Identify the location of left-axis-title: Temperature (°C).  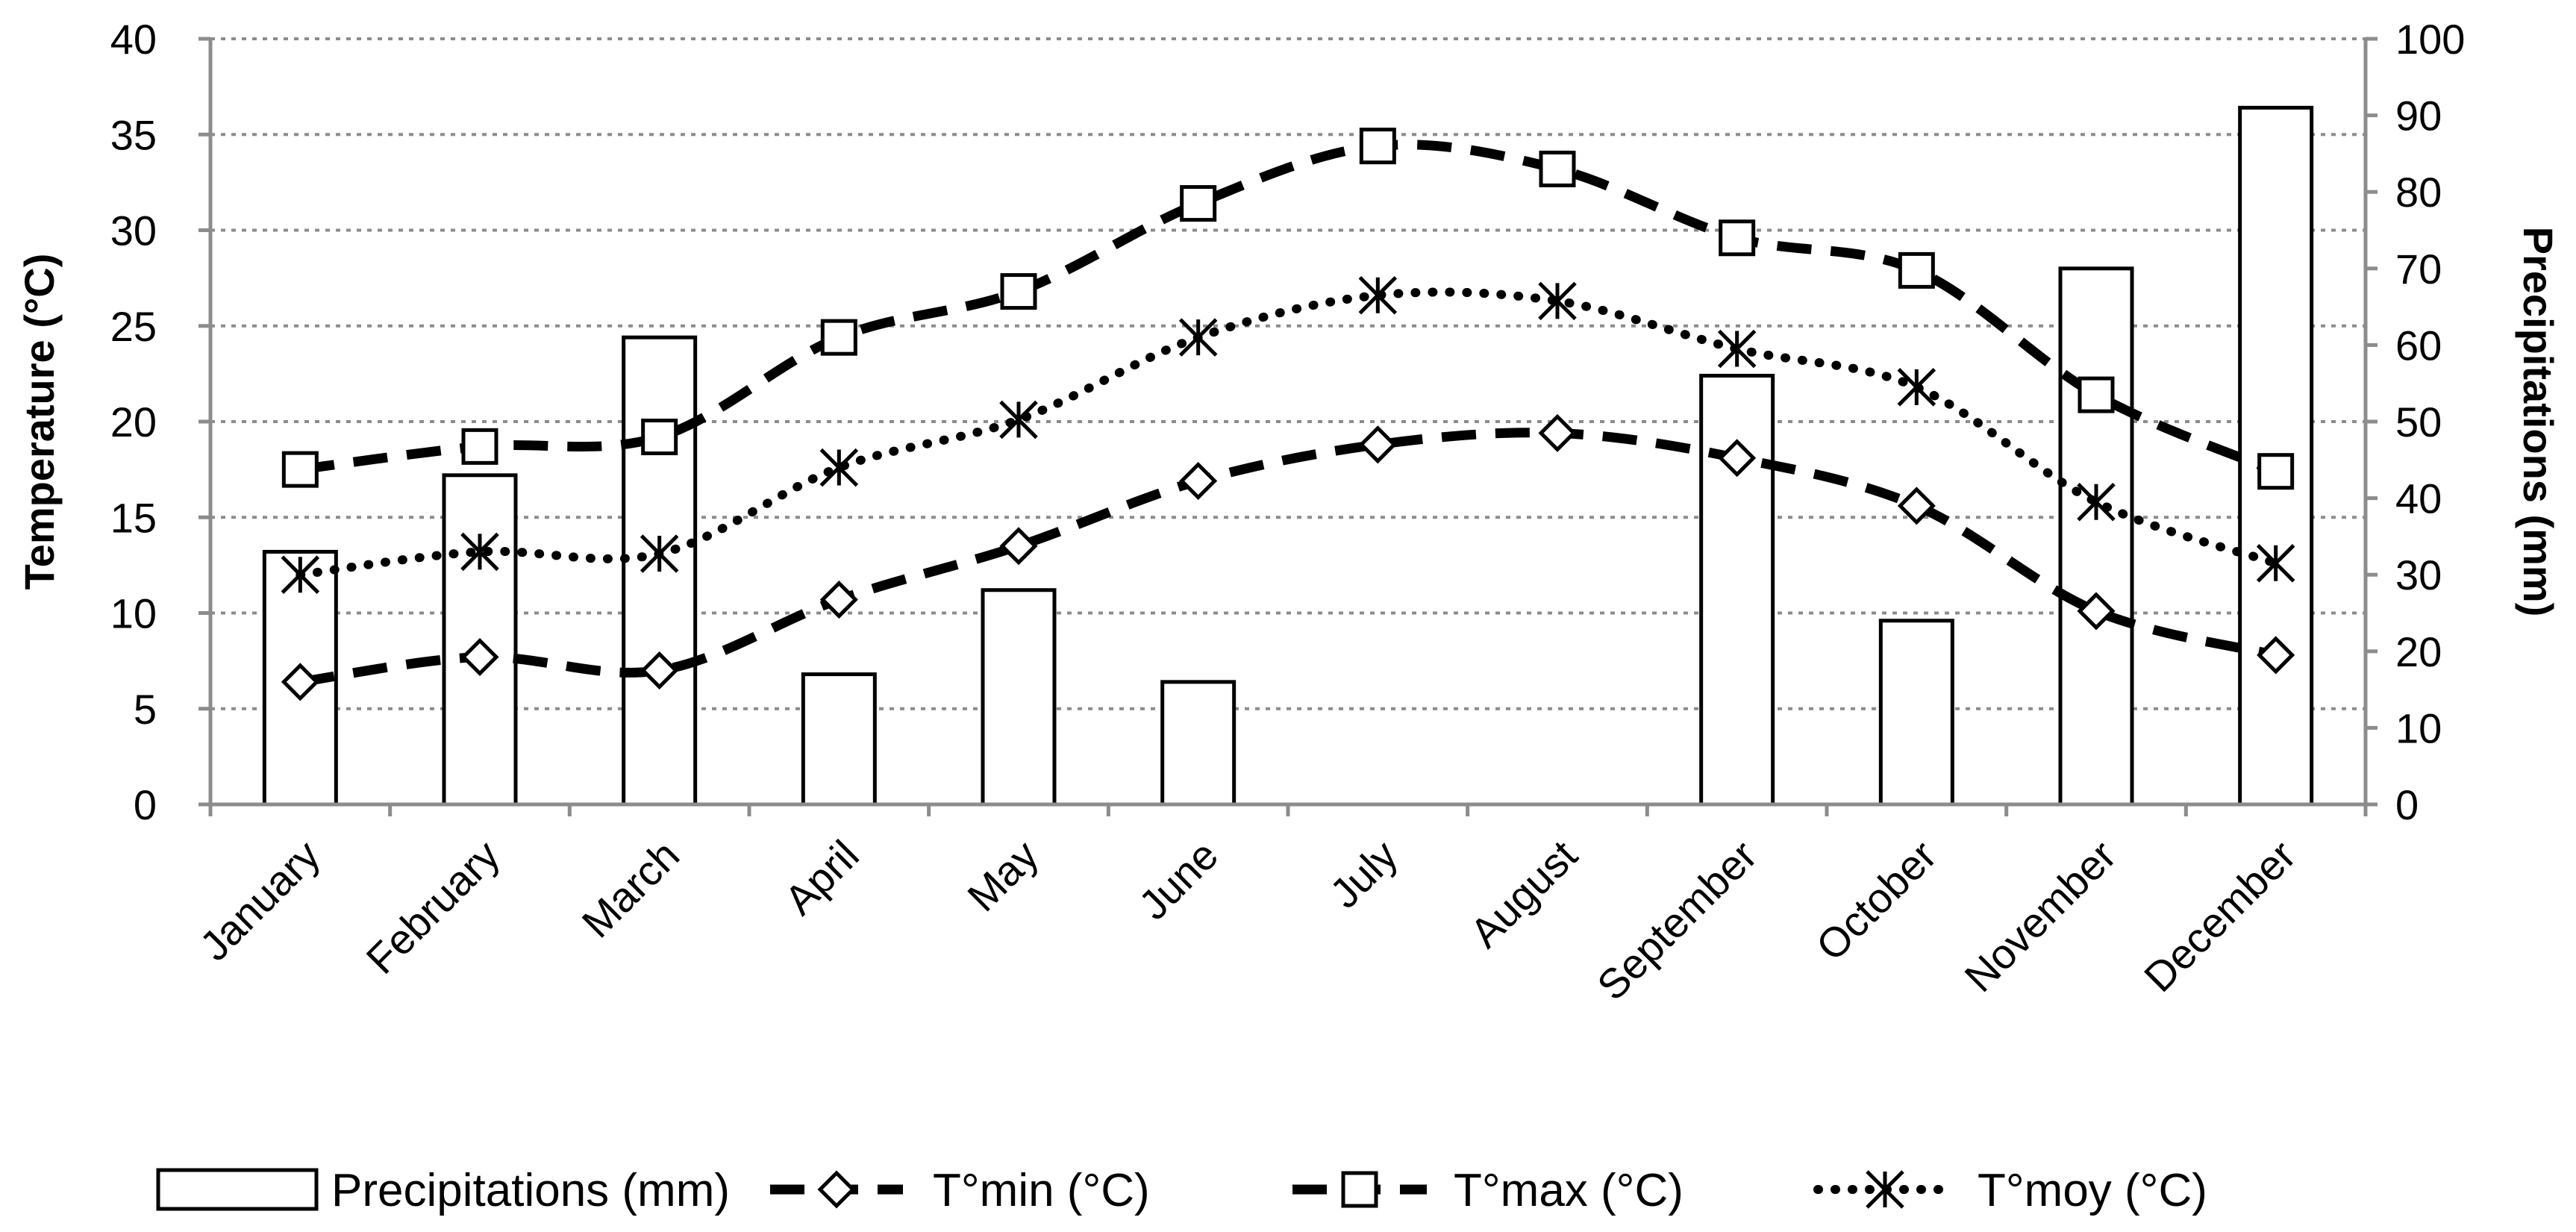
(39, 422).